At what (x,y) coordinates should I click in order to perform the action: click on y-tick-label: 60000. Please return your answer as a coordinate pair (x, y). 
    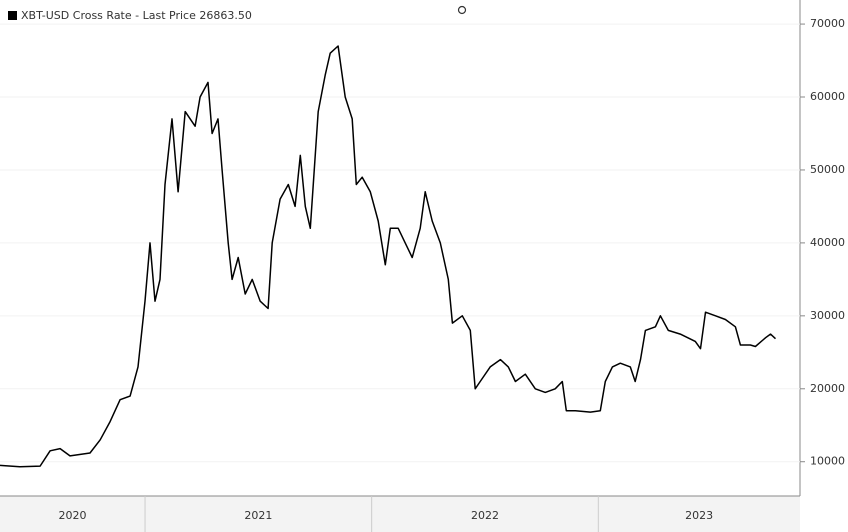
    Looking at the image, I should click on (827, 96).